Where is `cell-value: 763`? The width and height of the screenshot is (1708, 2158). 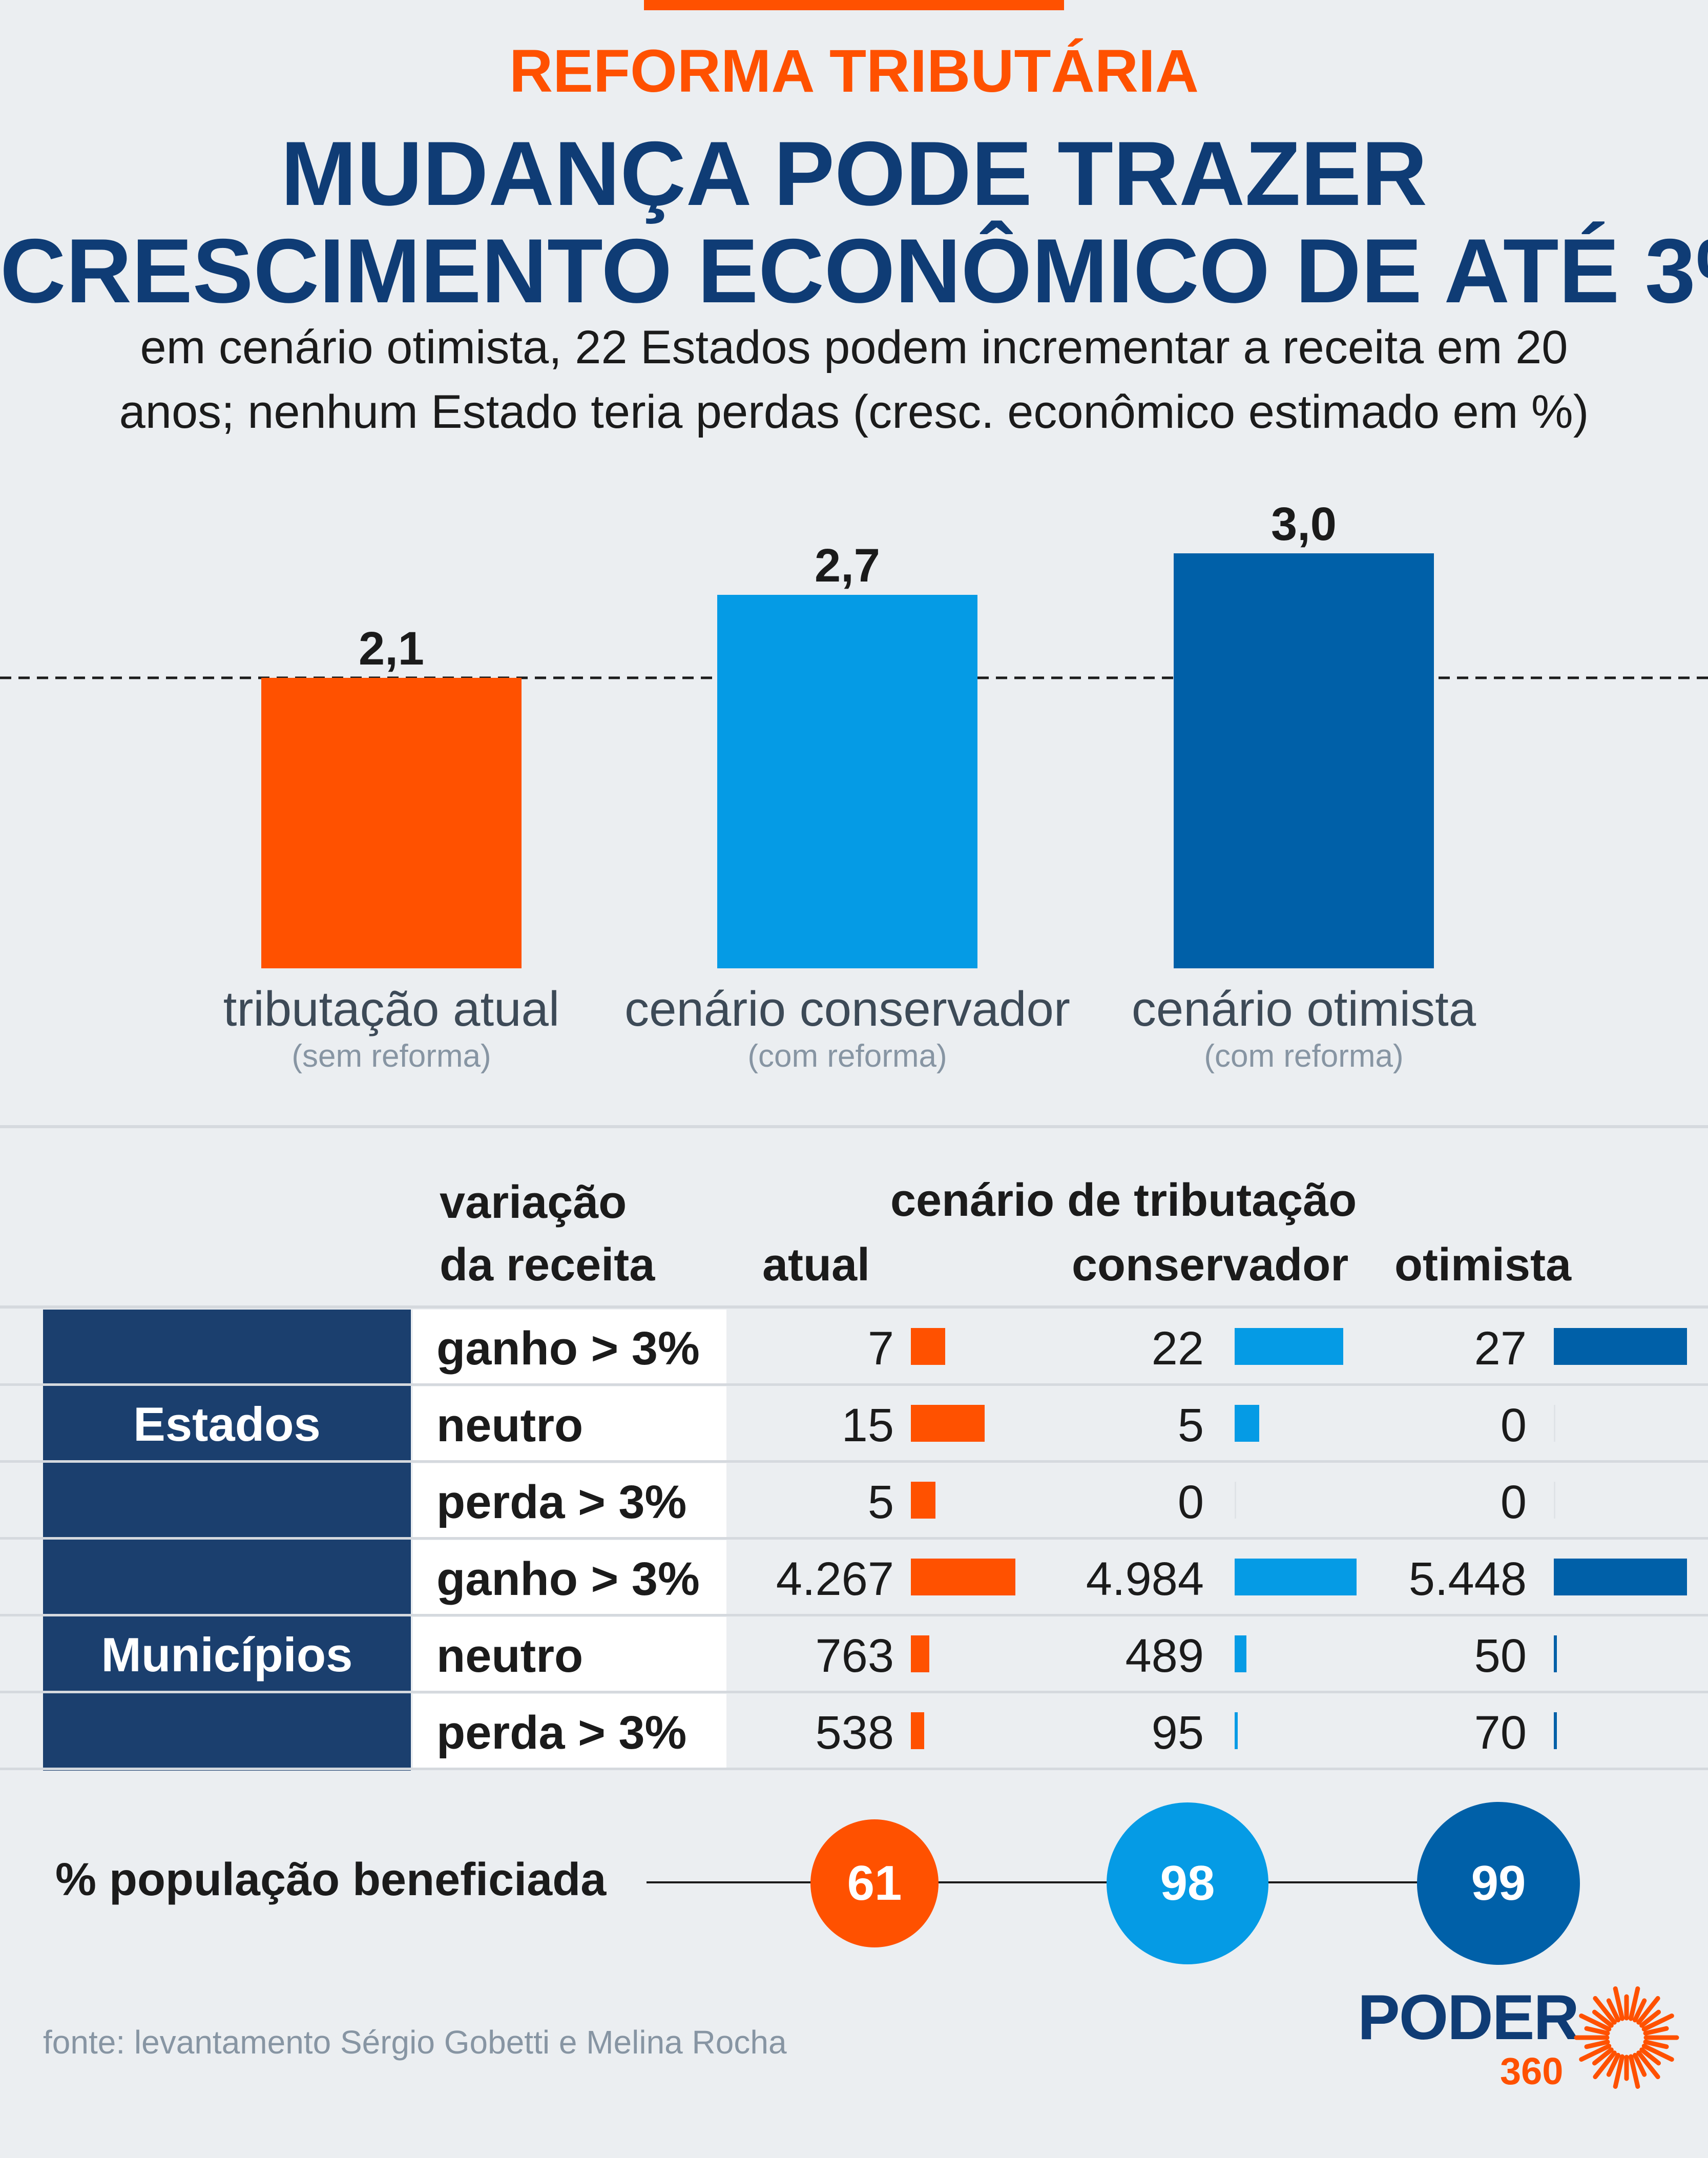
cell-value: 763 is located at coordinates (817, 1656).